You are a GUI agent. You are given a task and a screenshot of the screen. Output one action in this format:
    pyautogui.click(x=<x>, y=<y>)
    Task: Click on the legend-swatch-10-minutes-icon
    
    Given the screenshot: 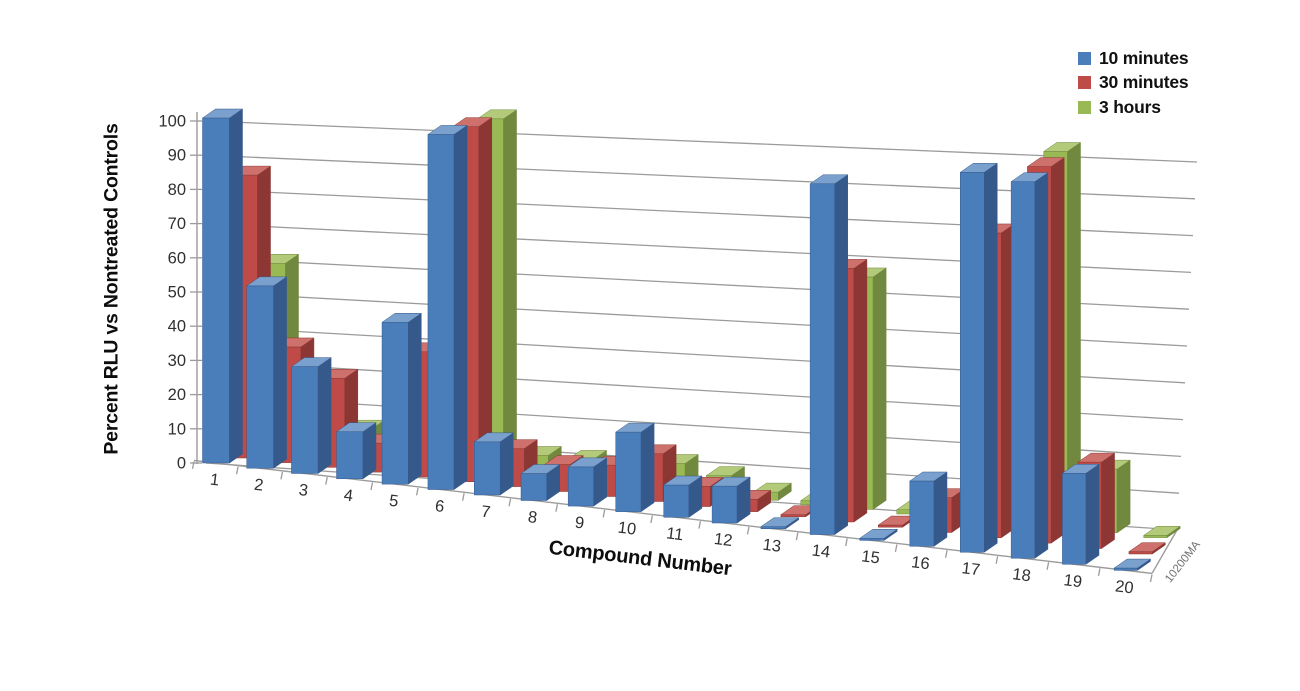 What is the action you would take?
    pyautogui.click(x=1084, y=59)
    